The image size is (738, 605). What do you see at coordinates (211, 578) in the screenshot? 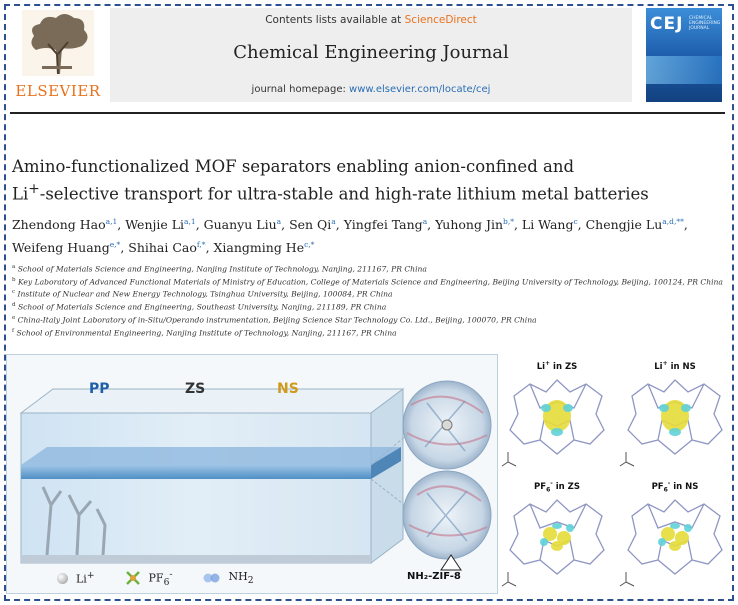
I see `nh2-group-icon` at bounding box center [211, 578].